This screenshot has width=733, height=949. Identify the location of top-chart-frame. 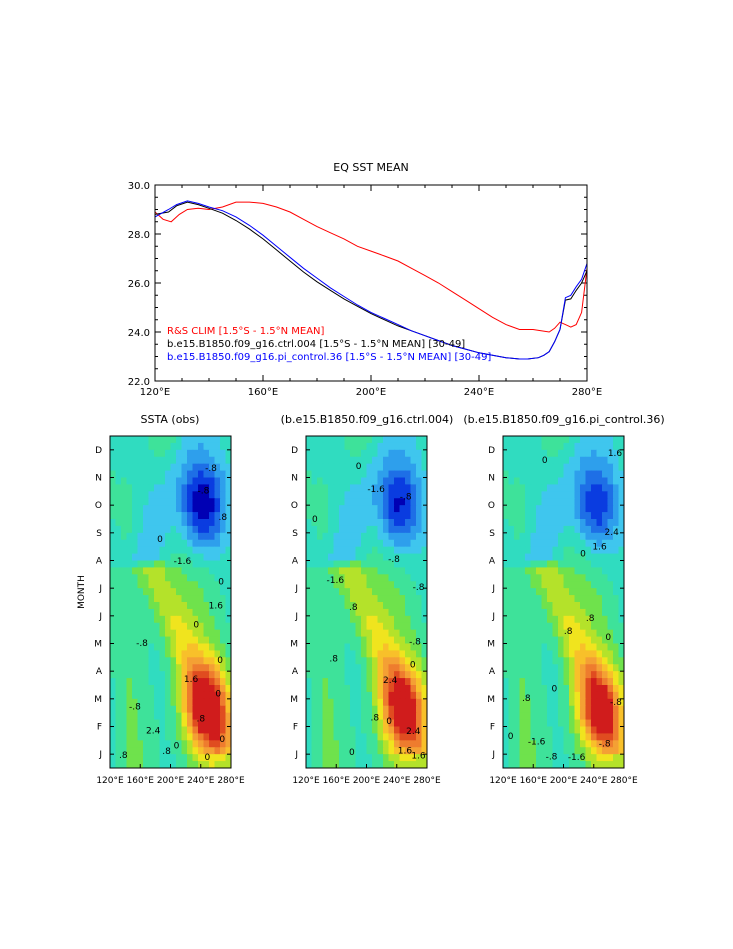
(371, 283).